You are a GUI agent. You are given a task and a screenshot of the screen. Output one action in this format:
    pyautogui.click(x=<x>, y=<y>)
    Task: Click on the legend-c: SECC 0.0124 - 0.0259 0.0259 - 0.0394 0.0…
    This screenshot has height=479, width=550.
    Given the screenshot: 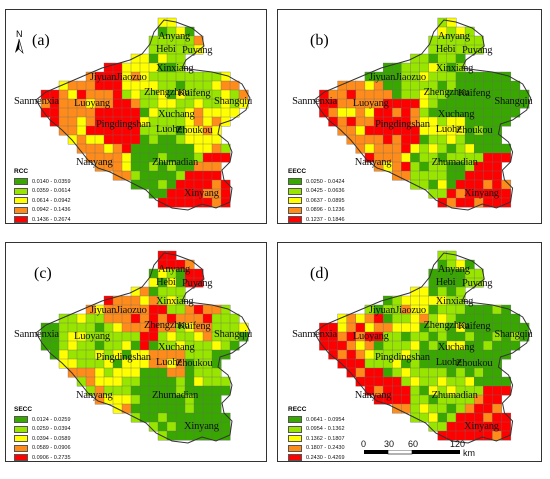 What is the action you would take?
    pyautogui.click(x=42, y=433)
    